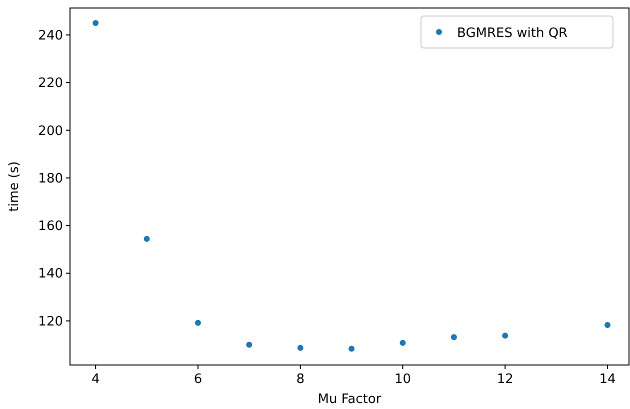 This screenshot has width=630, height=409. Describe the element at coordinates (198, 379) in the screenshot. I see `x-tick-label: 6` at that location.